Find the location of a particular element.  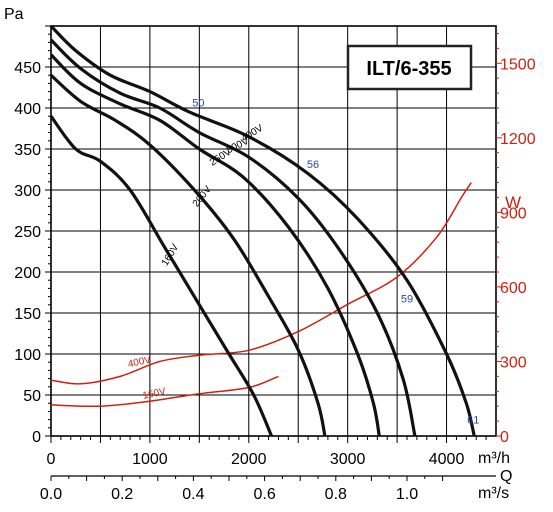

x-tick-label: 3000 is located at coordinates (348, 459).